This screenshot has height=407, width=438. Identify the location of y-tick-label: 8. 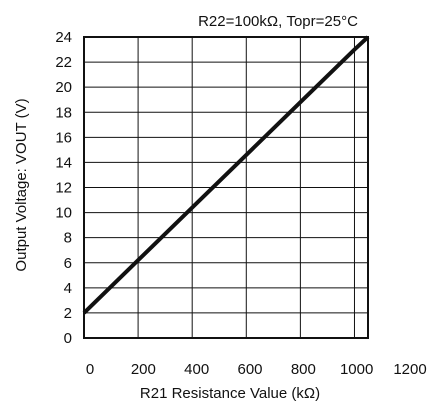
(68, 238).